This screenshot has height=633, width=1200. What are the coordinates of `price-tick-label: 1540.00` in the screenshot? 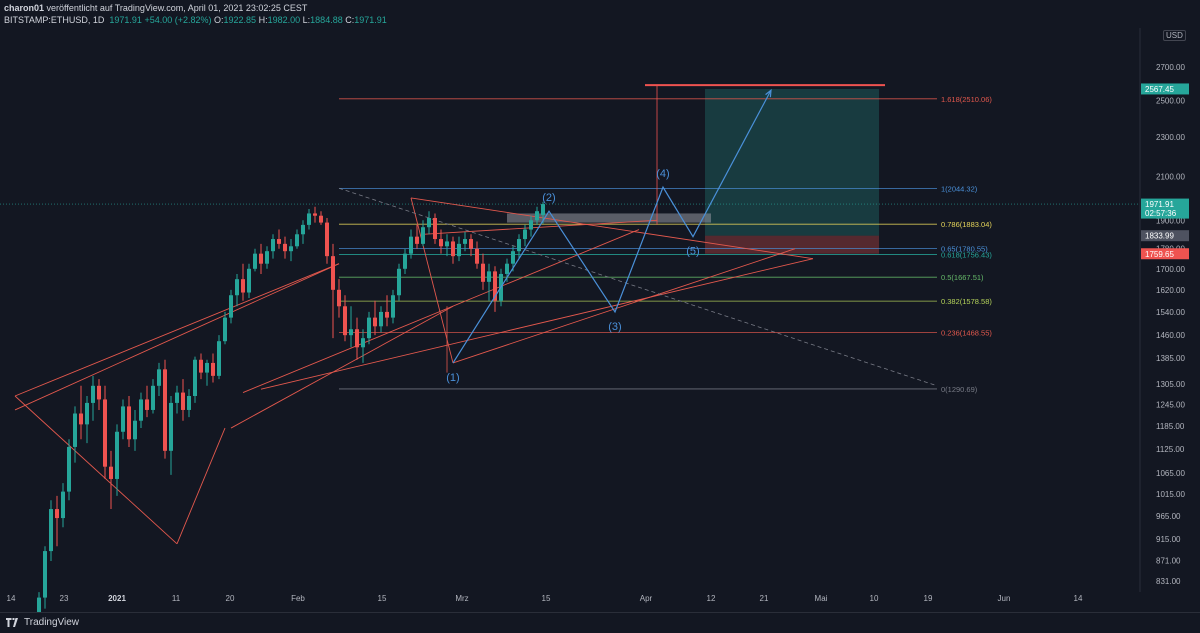 It's located at (1170, 312).